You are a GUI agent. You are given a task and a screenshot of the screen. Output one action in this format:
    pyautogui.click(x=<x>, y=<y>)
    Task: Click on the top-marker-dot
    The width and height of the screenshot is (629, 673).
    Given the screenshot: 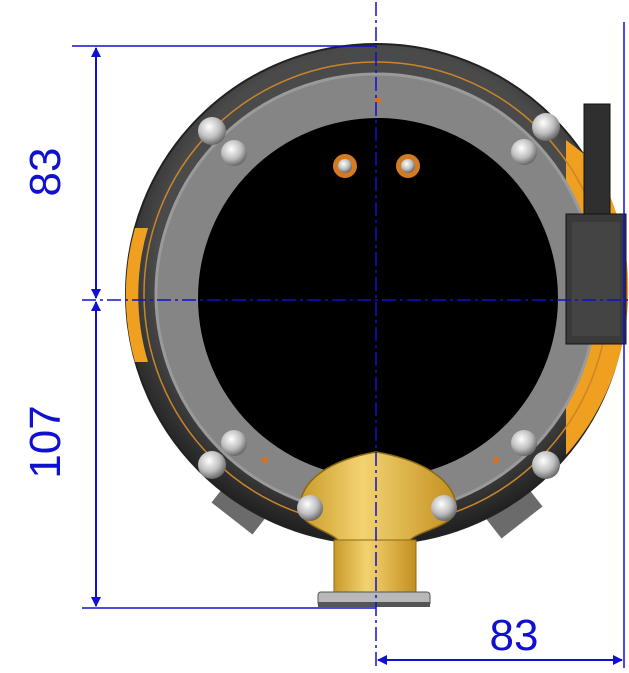 What is the action you would take?
    pyautogui.click(x=378, y=100)
    